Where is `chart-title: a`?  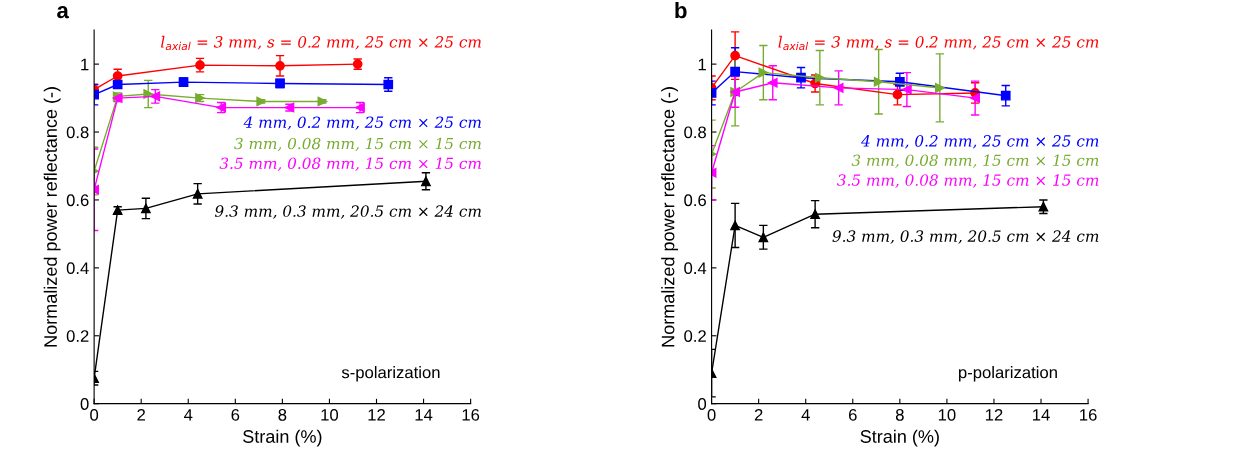
chart-title: a is located at coordinates (63, 12).